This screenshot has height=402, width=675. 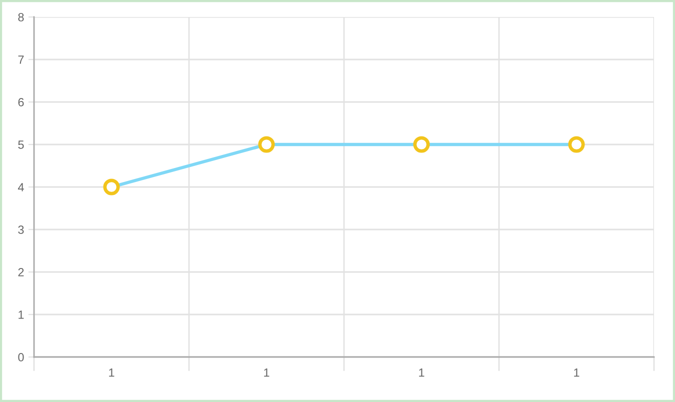 What do you see at coordinates (21, 272) in the screenshot?
I see `y-tick-label: 2` at bounding box center [21, 272].